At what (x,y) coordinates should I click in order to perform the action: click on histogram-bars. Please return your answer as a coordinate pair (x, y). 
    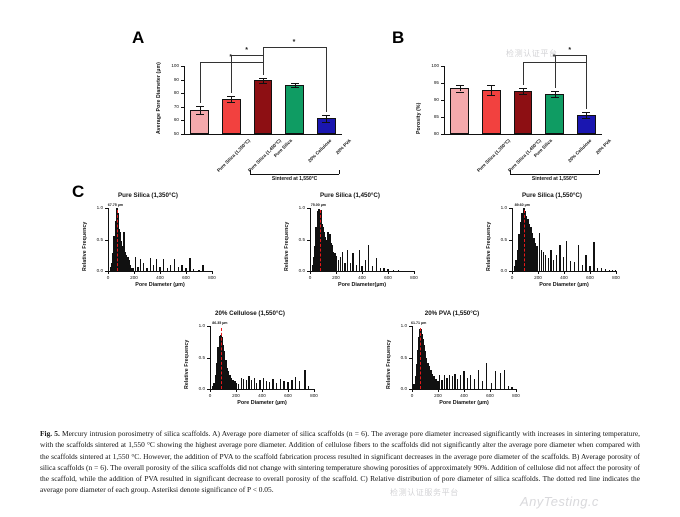
    Looking at the image, I should click on (552, 244).